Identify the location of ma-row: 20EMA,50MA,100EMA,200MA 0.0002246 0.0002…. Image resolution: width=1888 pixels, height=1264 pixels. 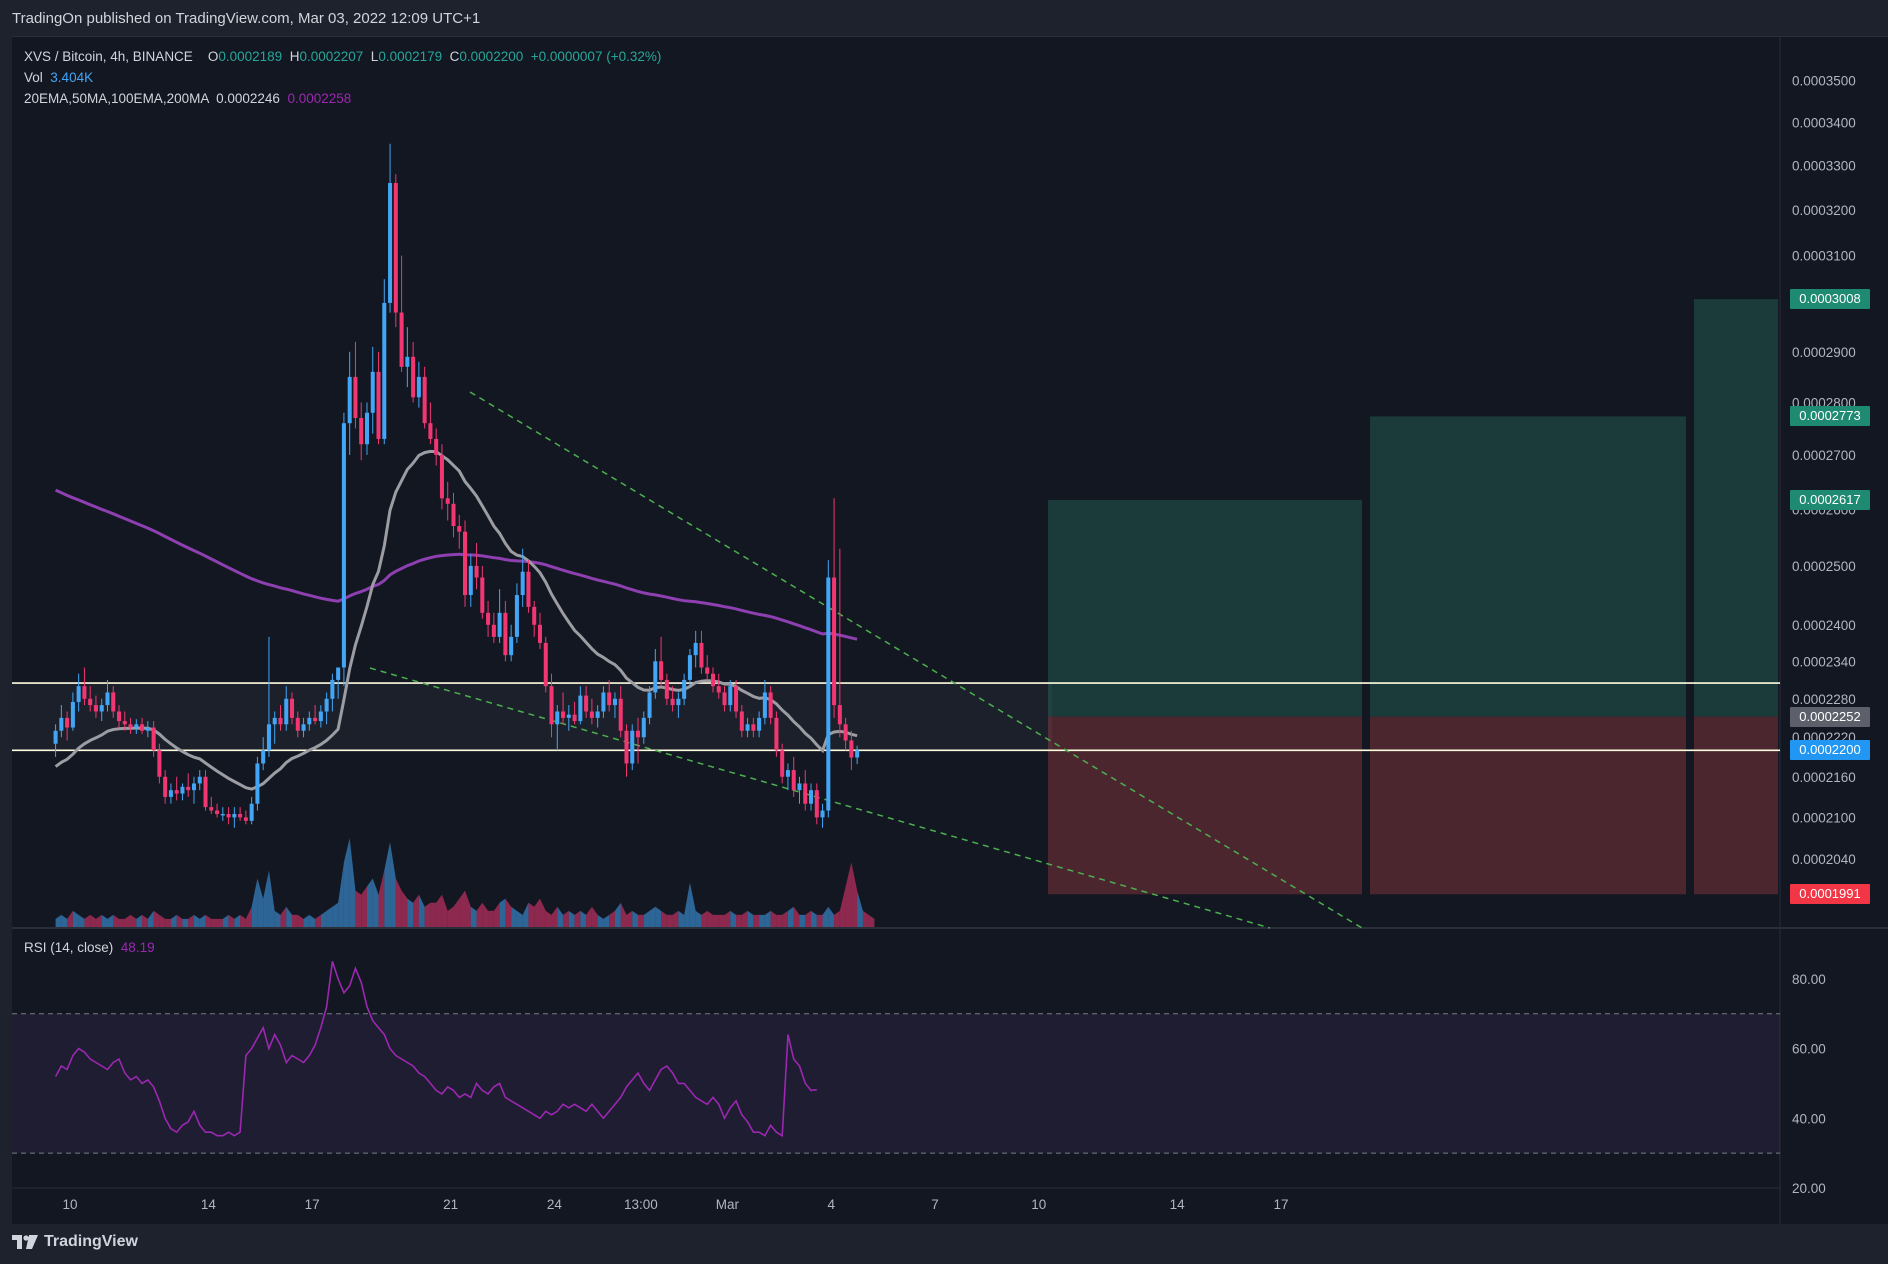
(342, 98).